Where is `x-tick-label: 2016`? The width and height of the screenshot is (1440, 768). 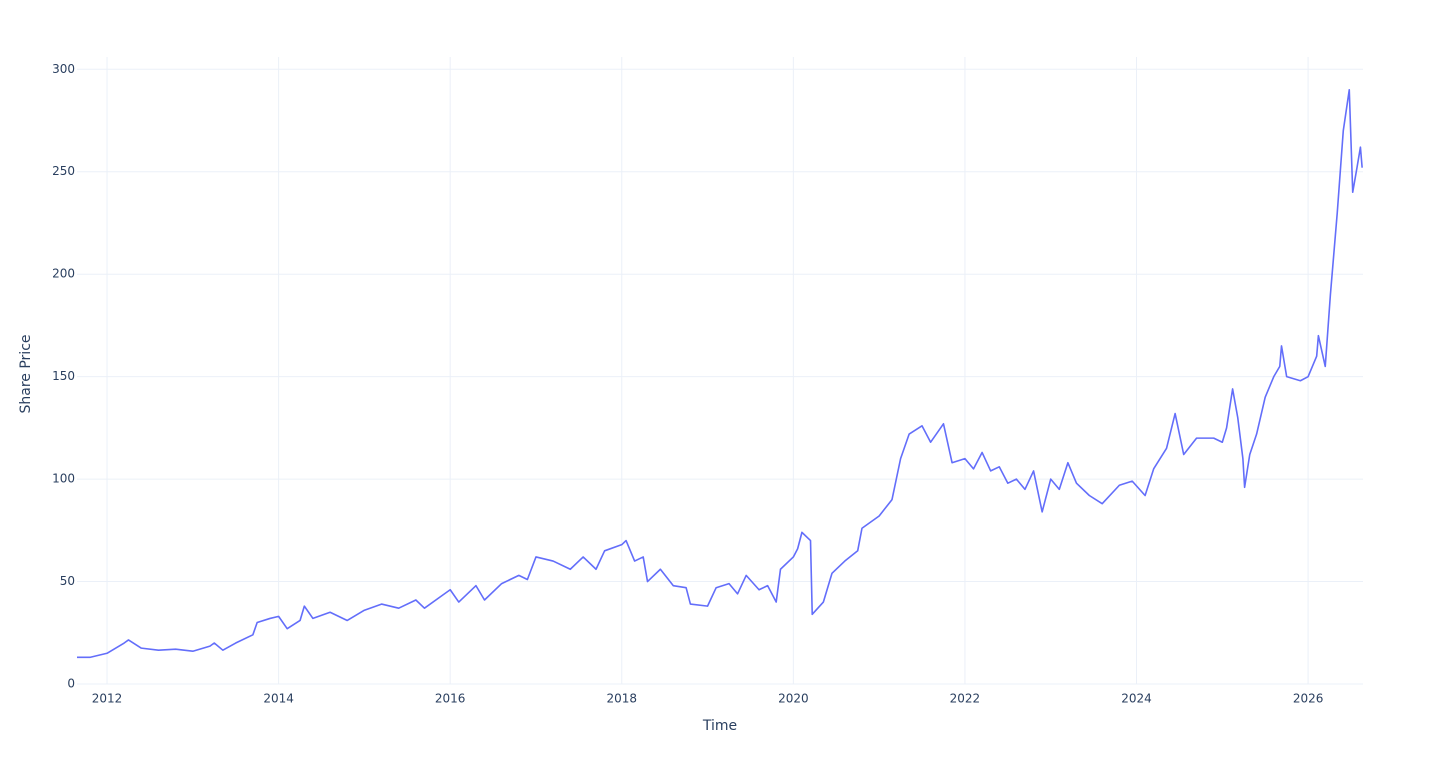 x-tick-label: 2016 is located at coordinates (450, 699).